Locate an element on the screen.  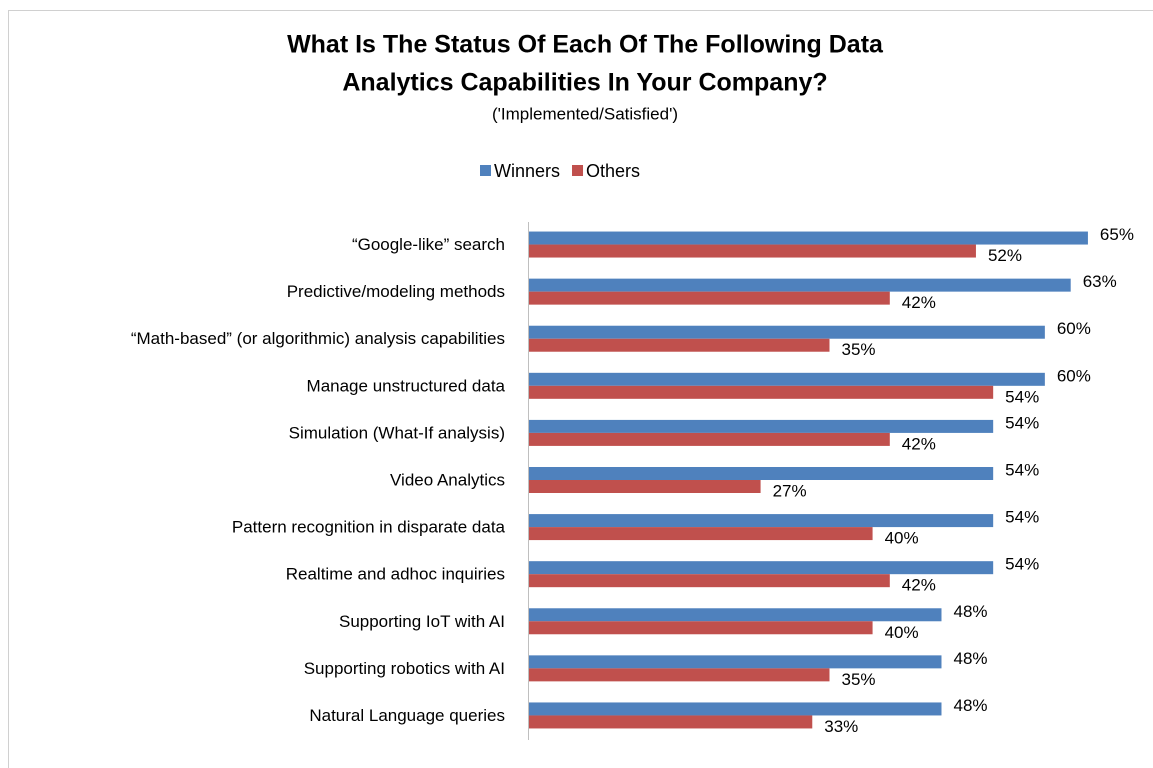
category-label: Manage unstructured data is located at coordinates (406, 385).